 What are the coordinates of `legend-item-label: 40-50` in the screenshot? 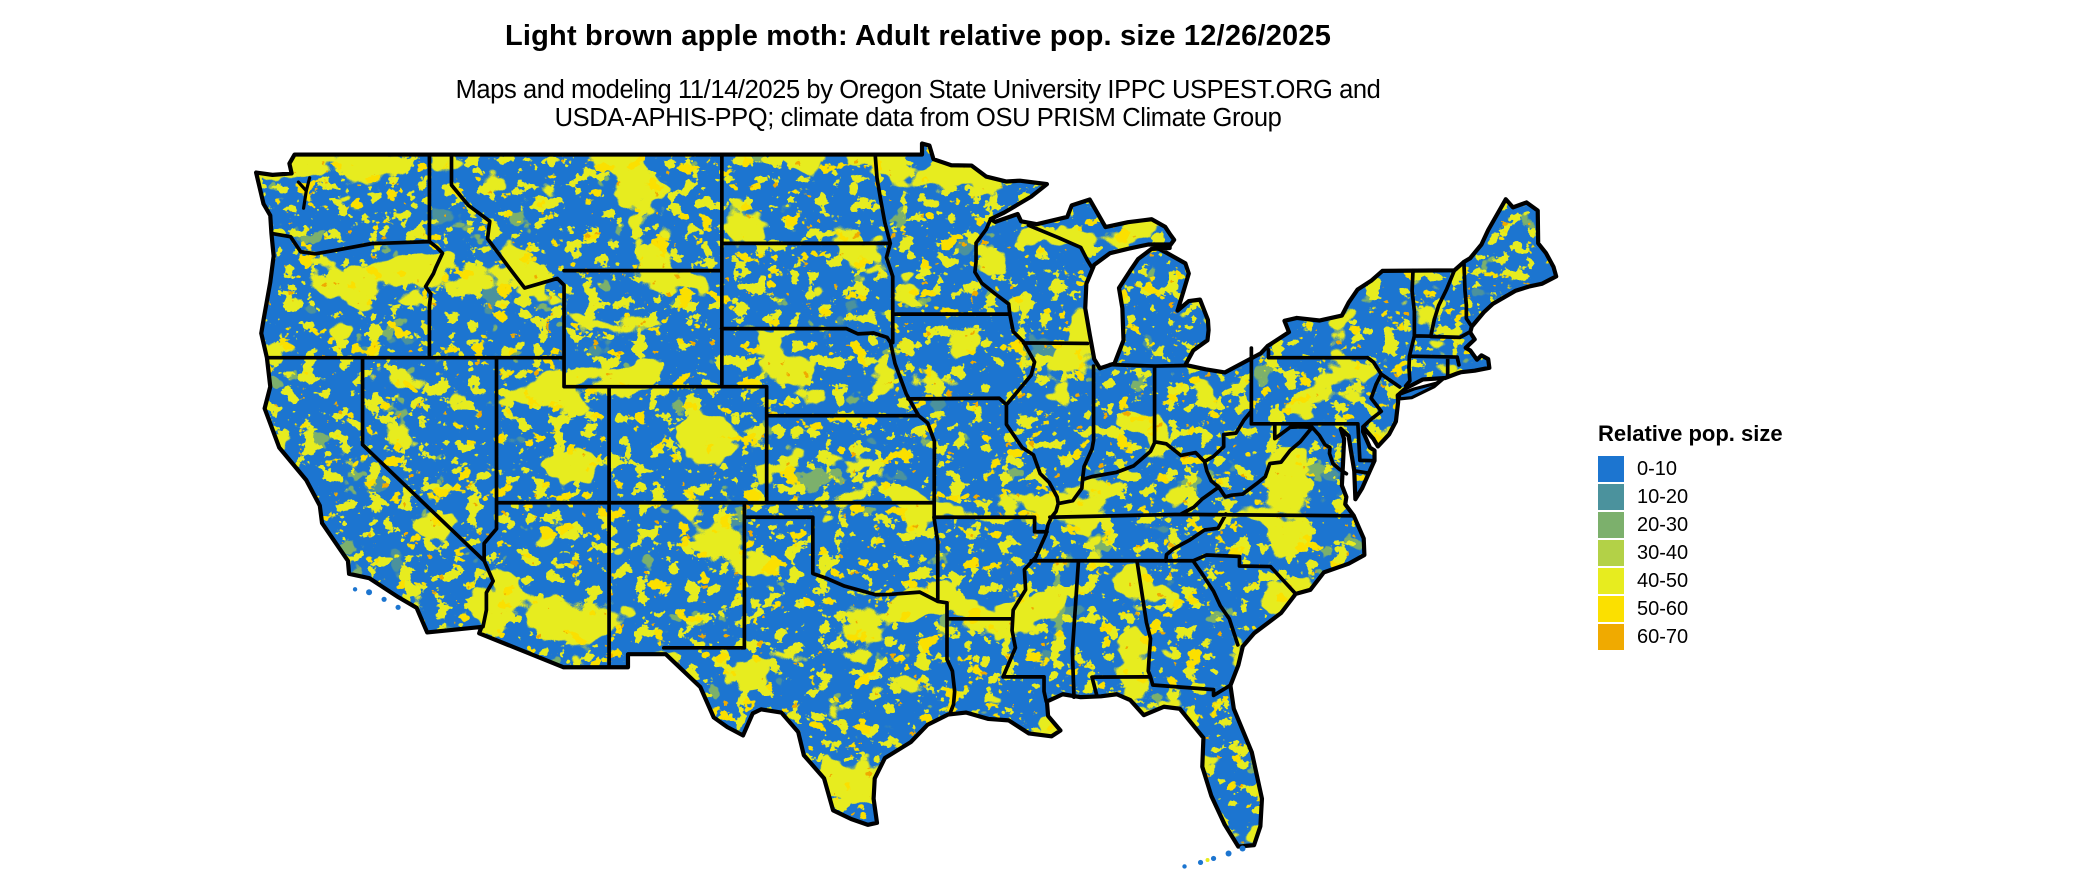 It's located at (1663, 581).